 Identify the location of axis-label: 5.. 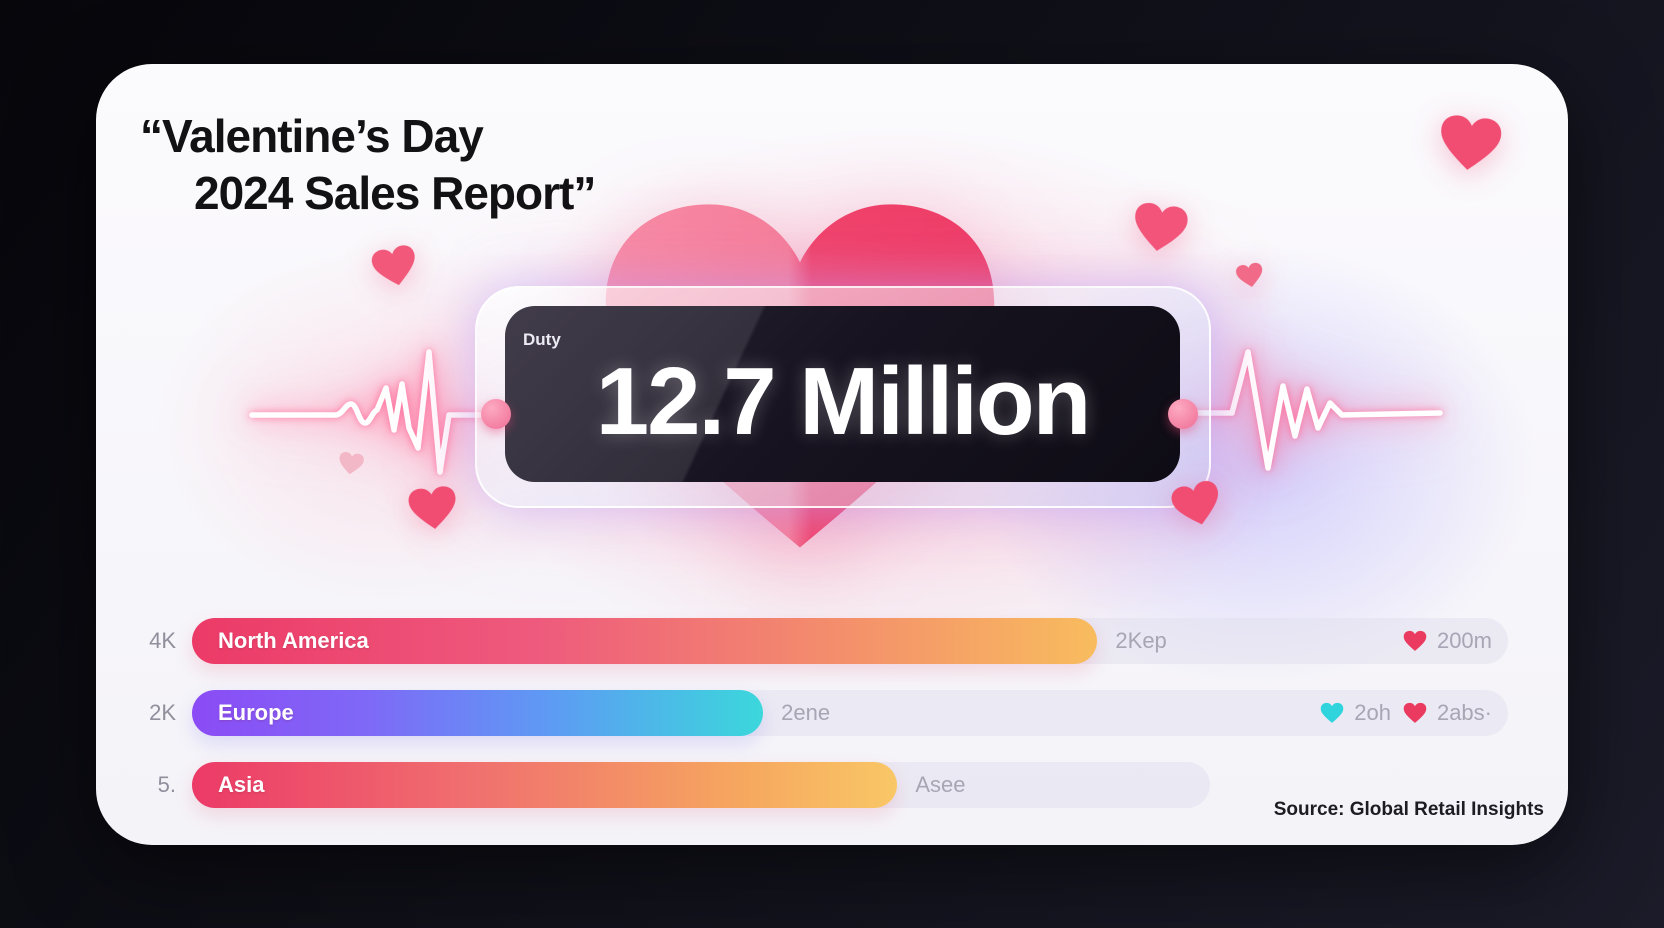
(166, 784).